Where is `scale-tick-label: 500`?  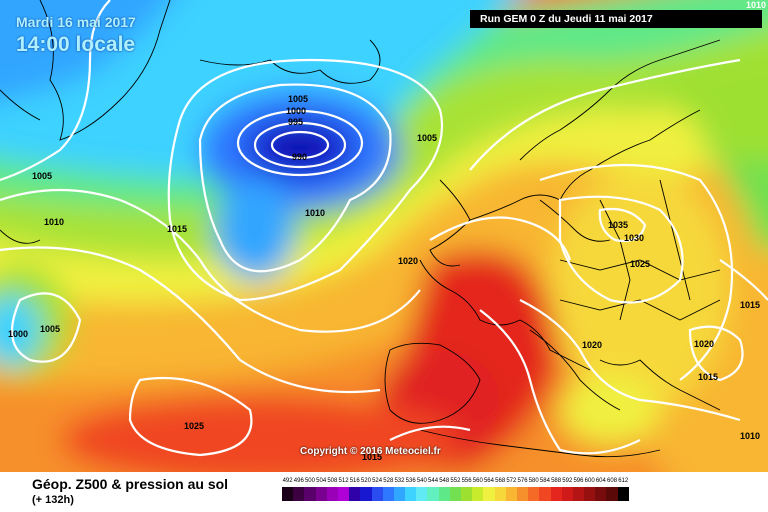 scale-tick-label: 500 is located at coordinates (309, 481).